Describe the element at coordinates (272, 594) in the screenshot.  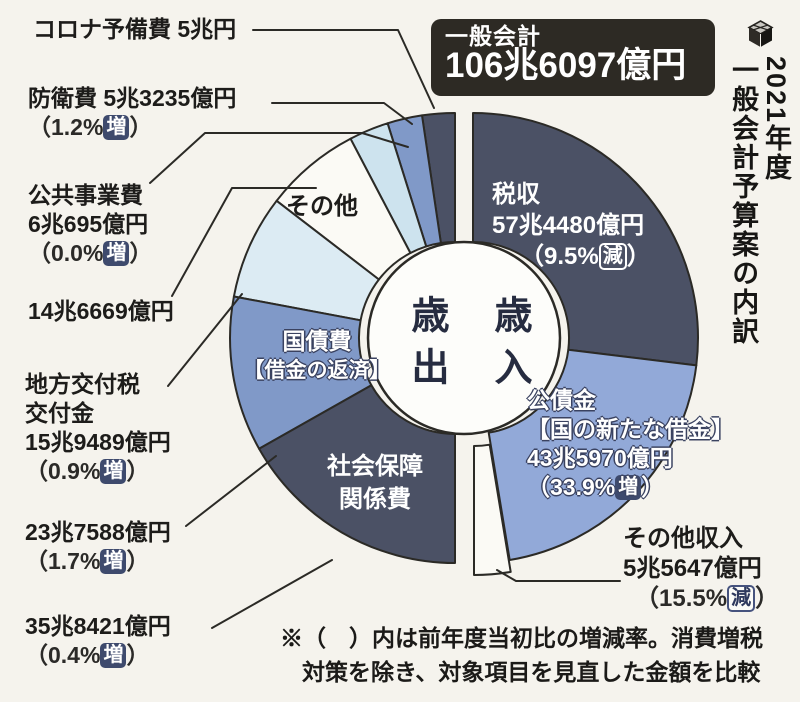
I see `leader-social-security` at that location.